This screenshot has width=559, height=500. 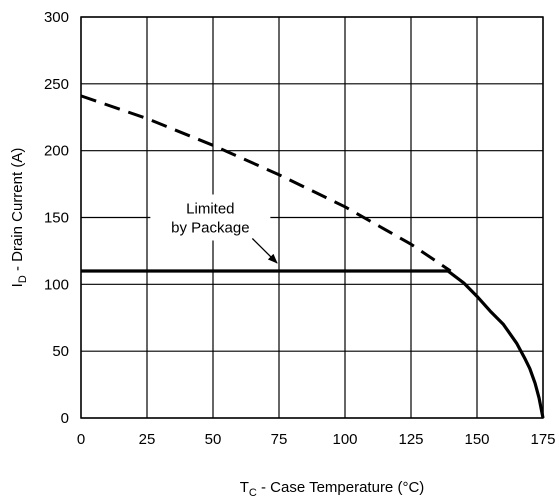 What do you see at coordinates (60, 351) in the screenshot?
I see `y-tick-label: 50` at bounding box center [60, 351].